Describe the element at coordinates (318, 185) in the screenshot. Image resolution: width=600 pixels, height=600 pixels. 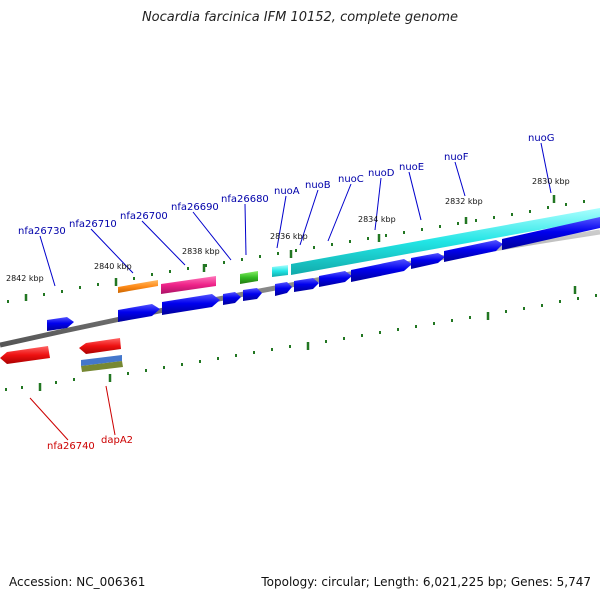
I see `gene-label-nuoB: nuoB` at that location.